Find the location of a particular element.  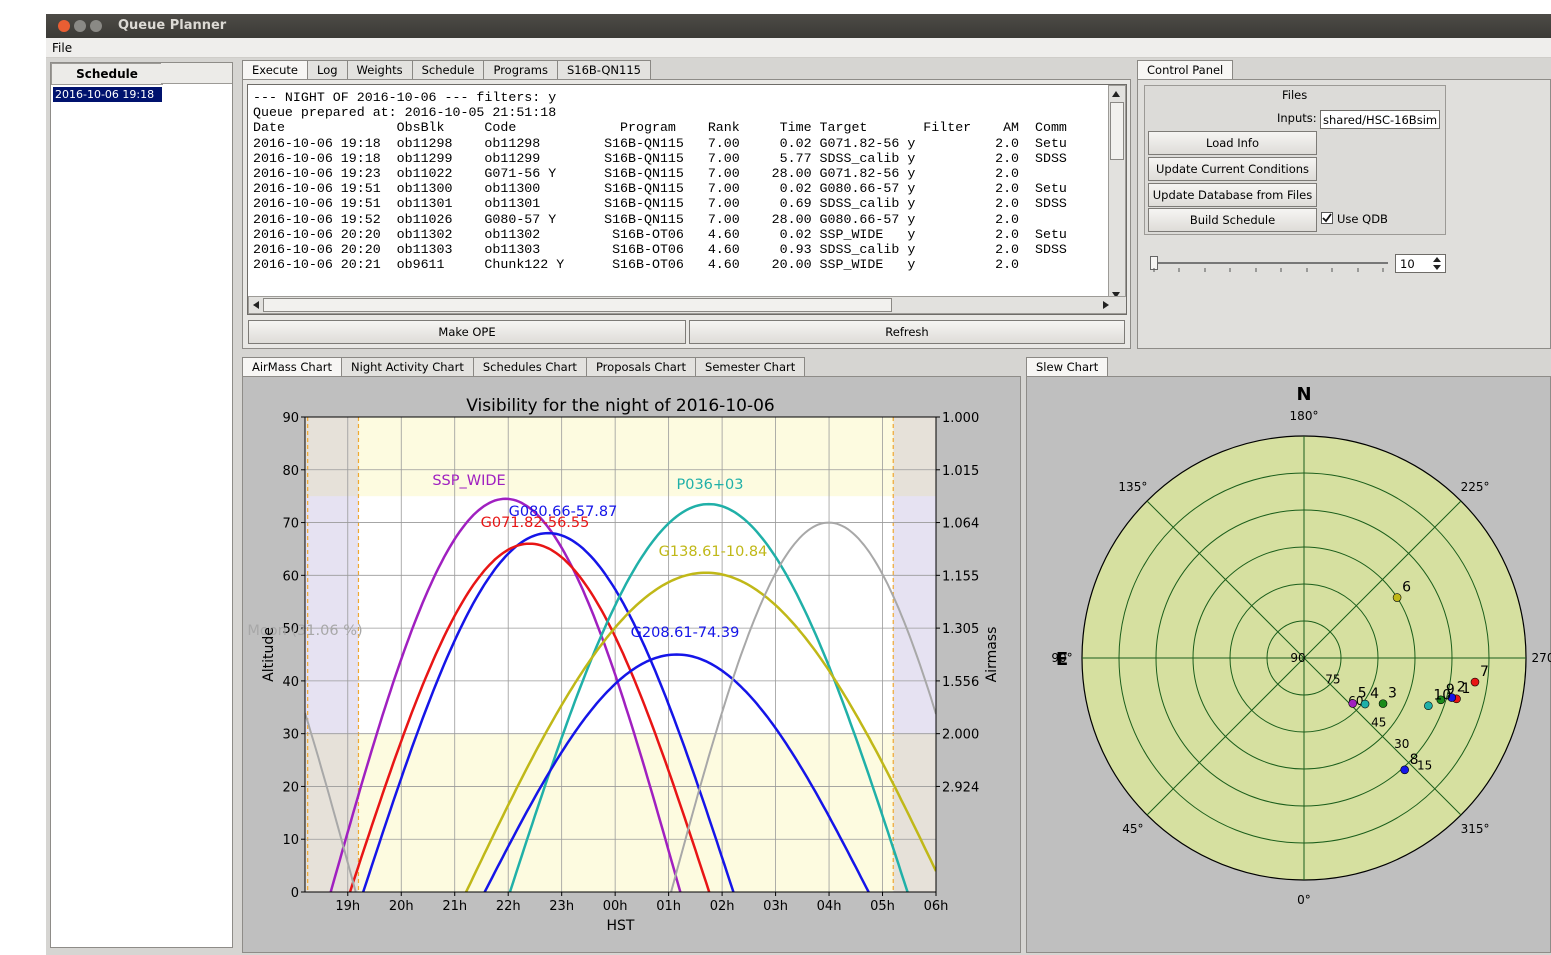

azimuth-label: 90° is located at coordinates (1061, 658).